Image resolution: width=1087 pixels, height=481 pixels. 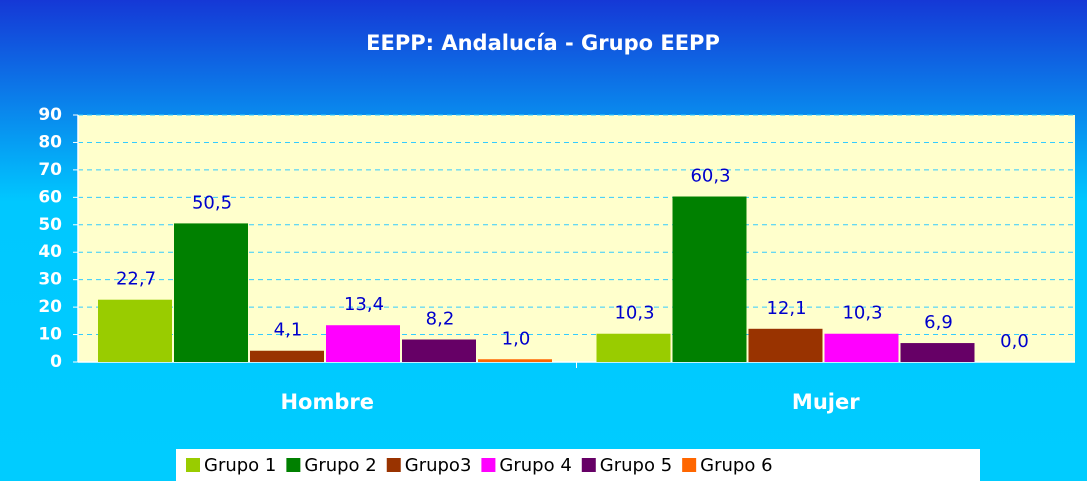 I want to click on data-label: 13,4, so click(x=364, y=304).